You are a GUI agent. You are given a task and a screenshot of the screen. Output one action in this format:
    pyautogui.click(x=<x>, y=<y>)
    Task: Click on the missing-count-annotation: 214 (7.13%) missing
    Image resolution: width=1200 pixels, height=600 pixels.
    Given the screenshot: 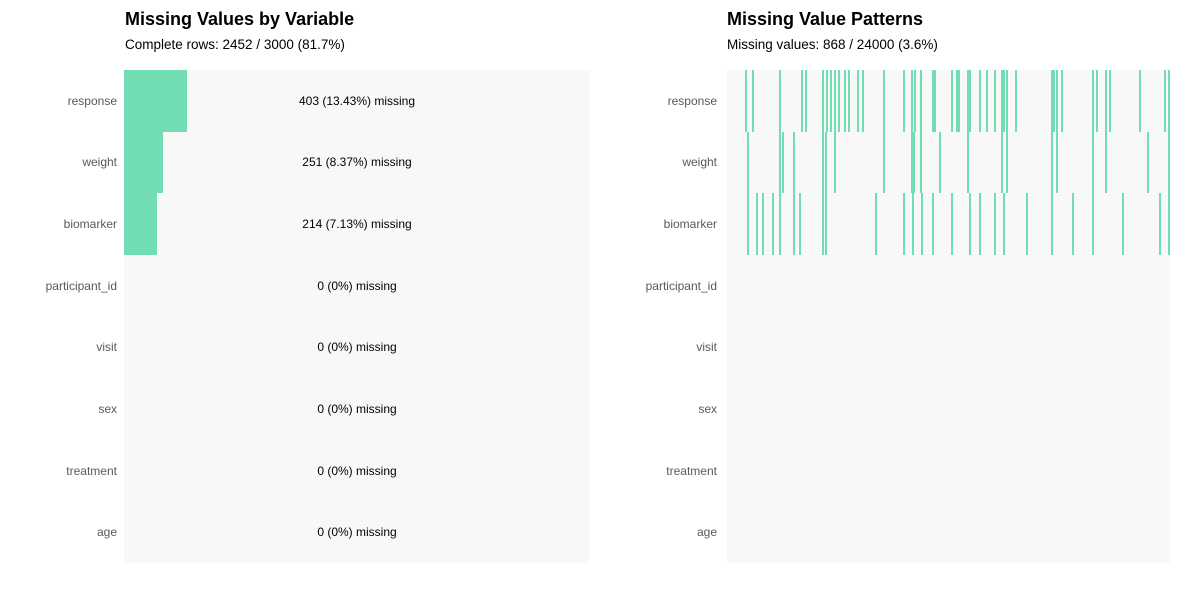 What is the action you would take?
    pyautogui.click(x=357, y=224)
    